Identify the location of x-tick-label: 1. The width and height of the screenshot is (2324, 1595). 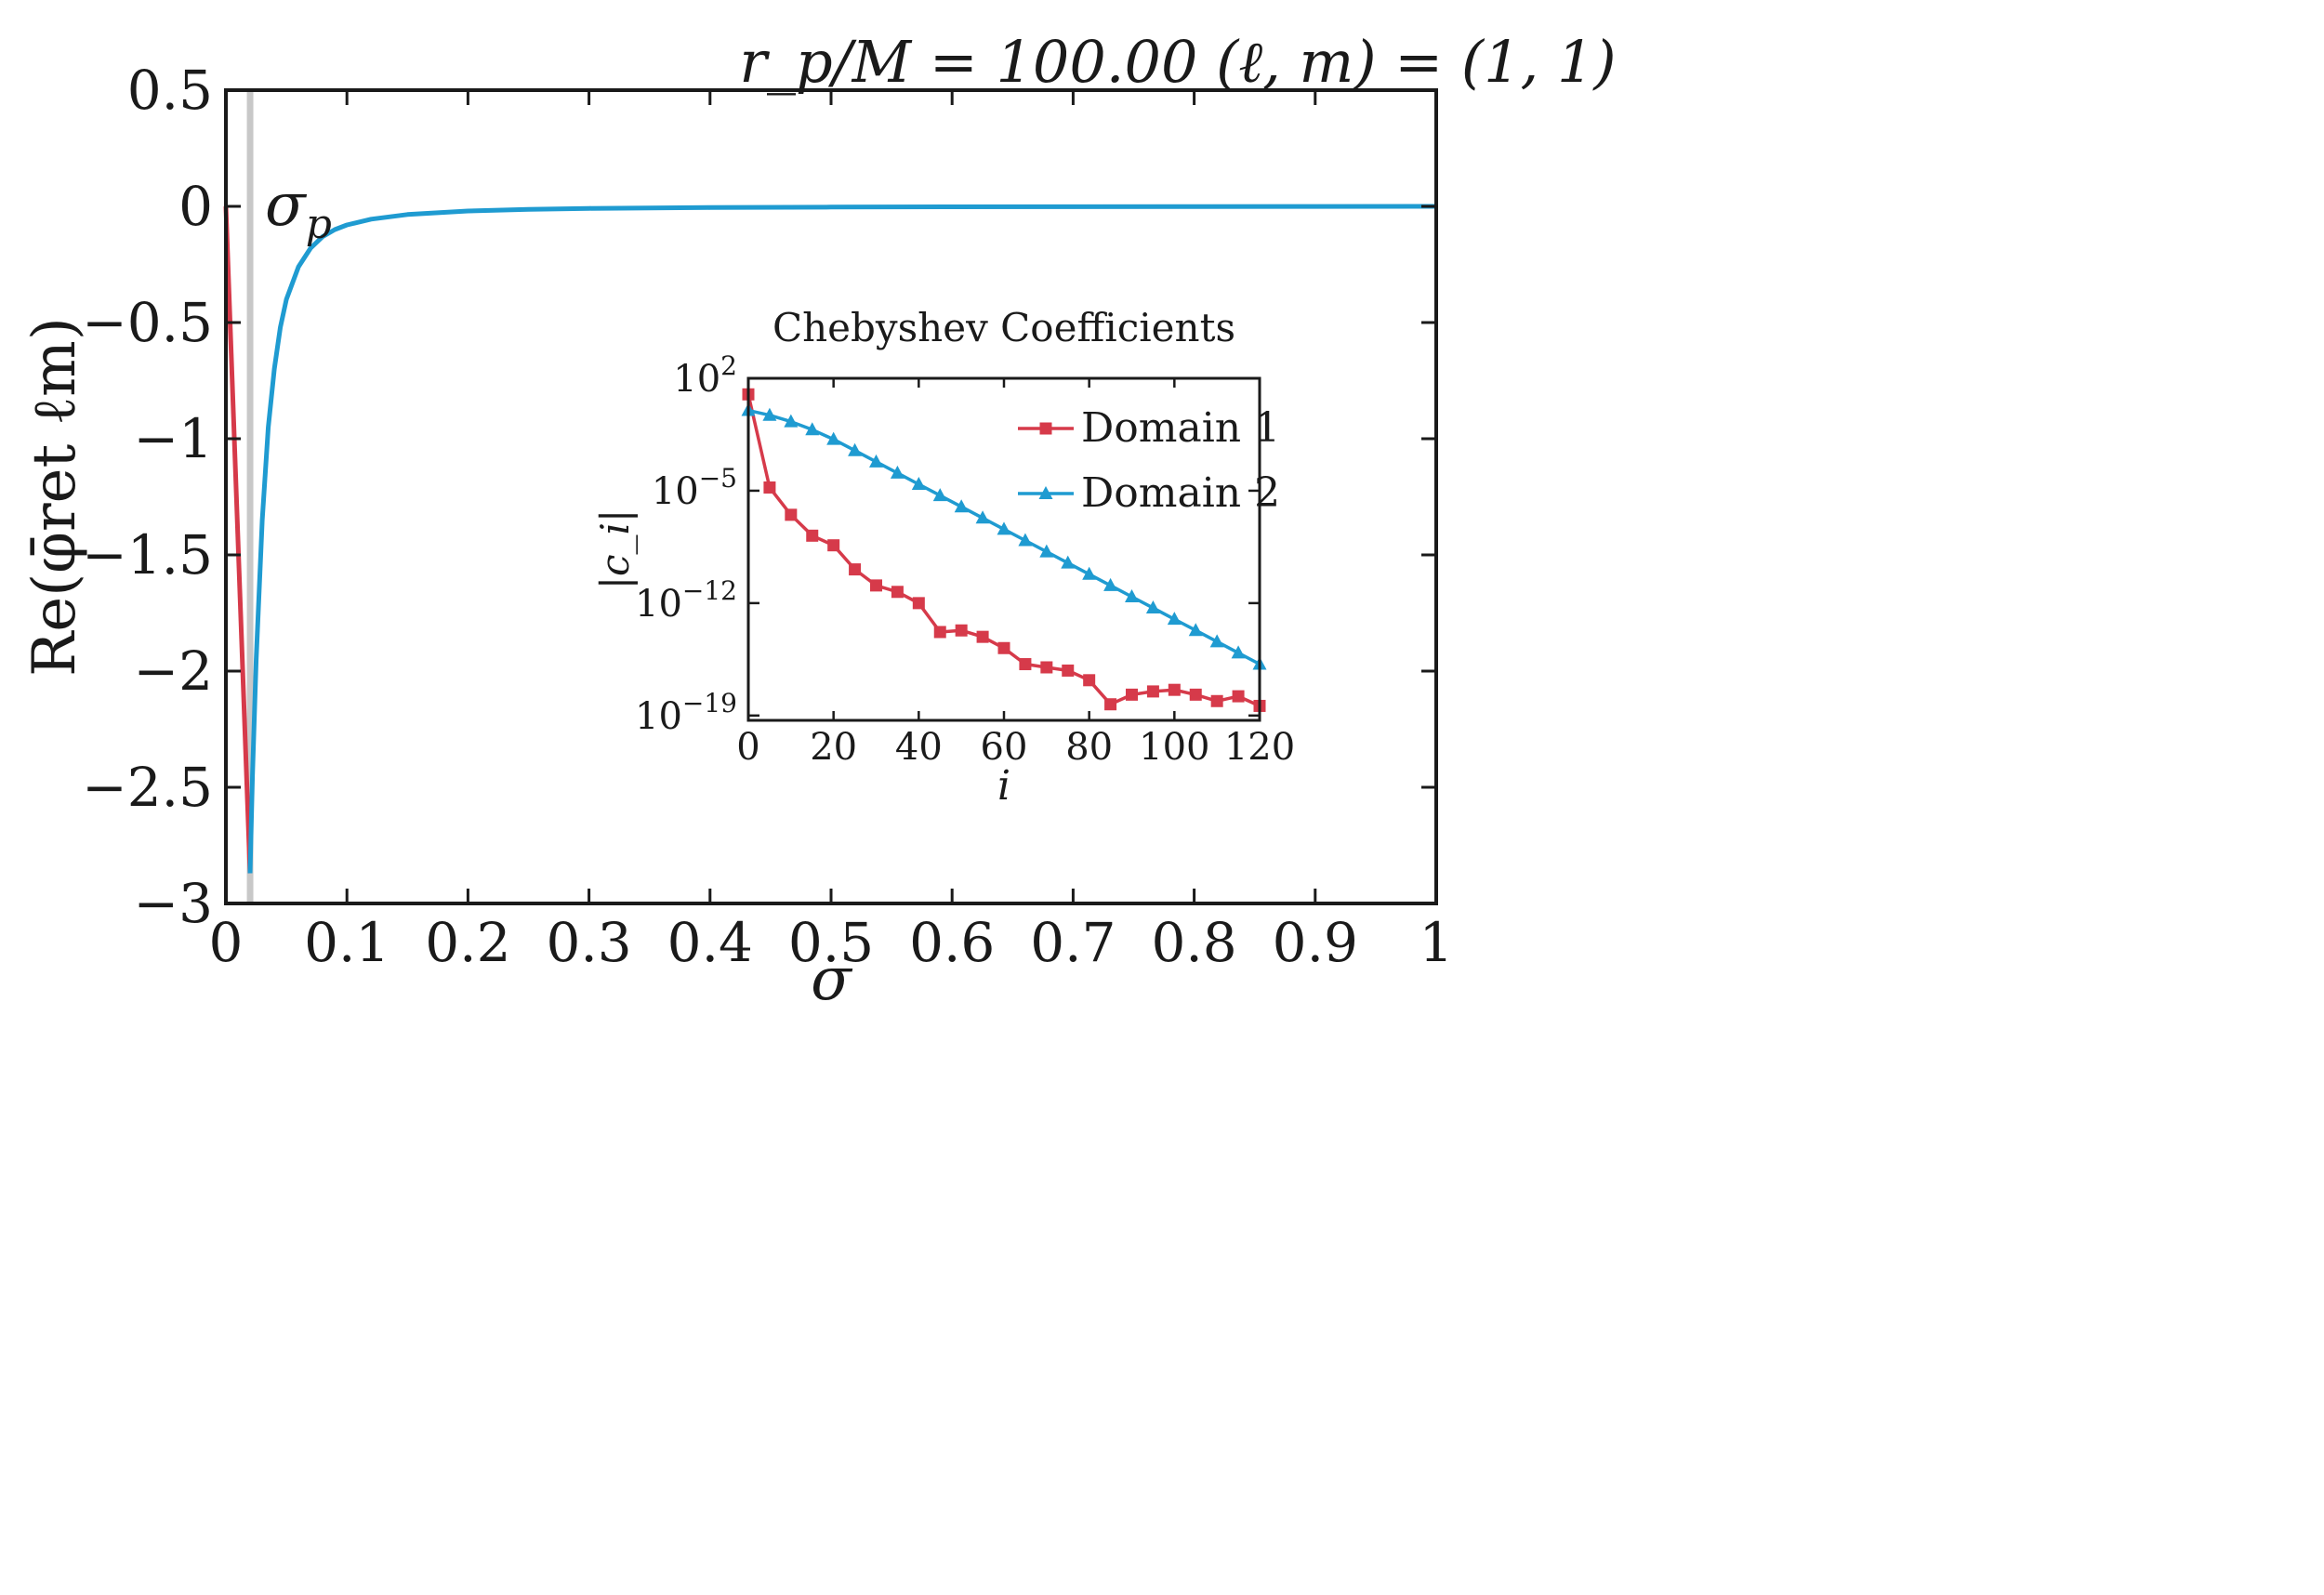
(1436, 942).